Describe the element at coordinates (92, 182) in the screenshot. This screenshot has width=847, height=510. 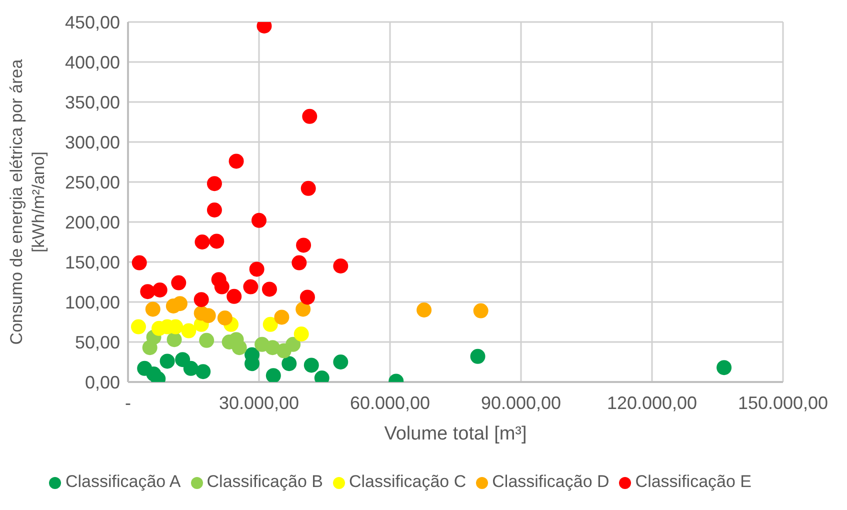
I see `y-tick-label: 250,00` at that location.